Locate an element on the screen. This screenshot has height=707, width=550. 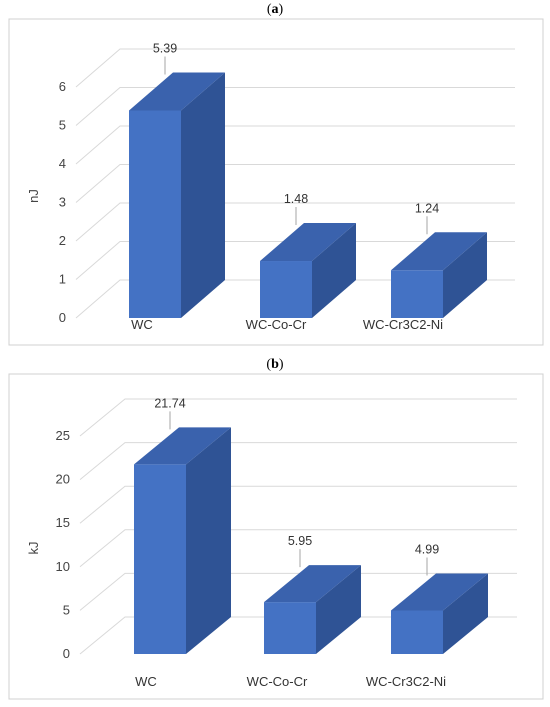
panel-b-letter: b is located at coordinates (275, 364).